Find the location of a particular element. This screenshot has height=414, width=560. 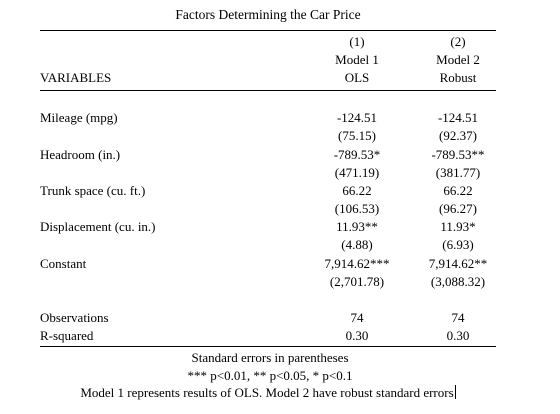

model1-standard-error: (471.19) is located at coordinates (357, 172).